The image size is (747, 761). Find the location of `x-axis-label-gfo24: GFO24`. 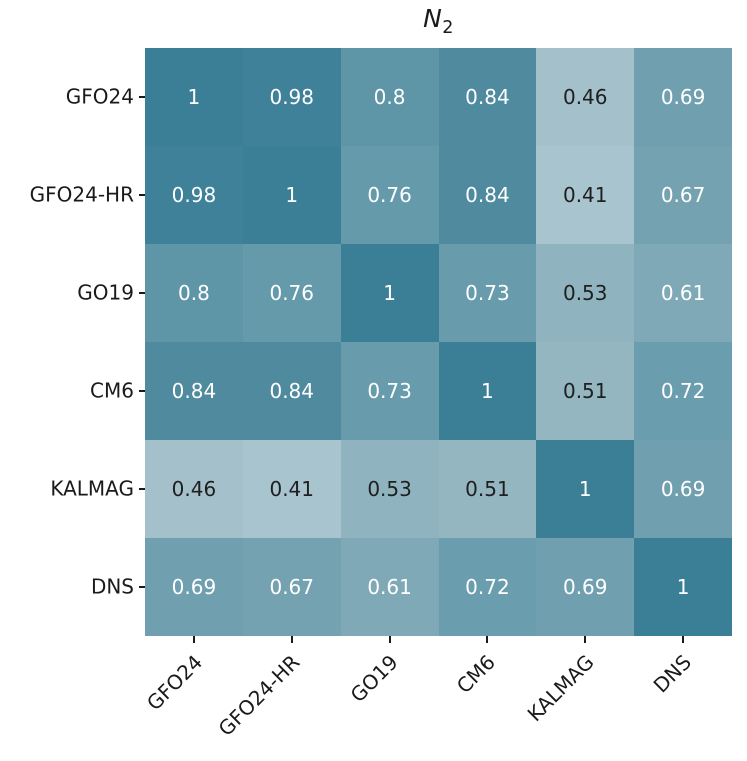

x-axis-label-gfo24: GFO24 is located at coordinates (174, 683).